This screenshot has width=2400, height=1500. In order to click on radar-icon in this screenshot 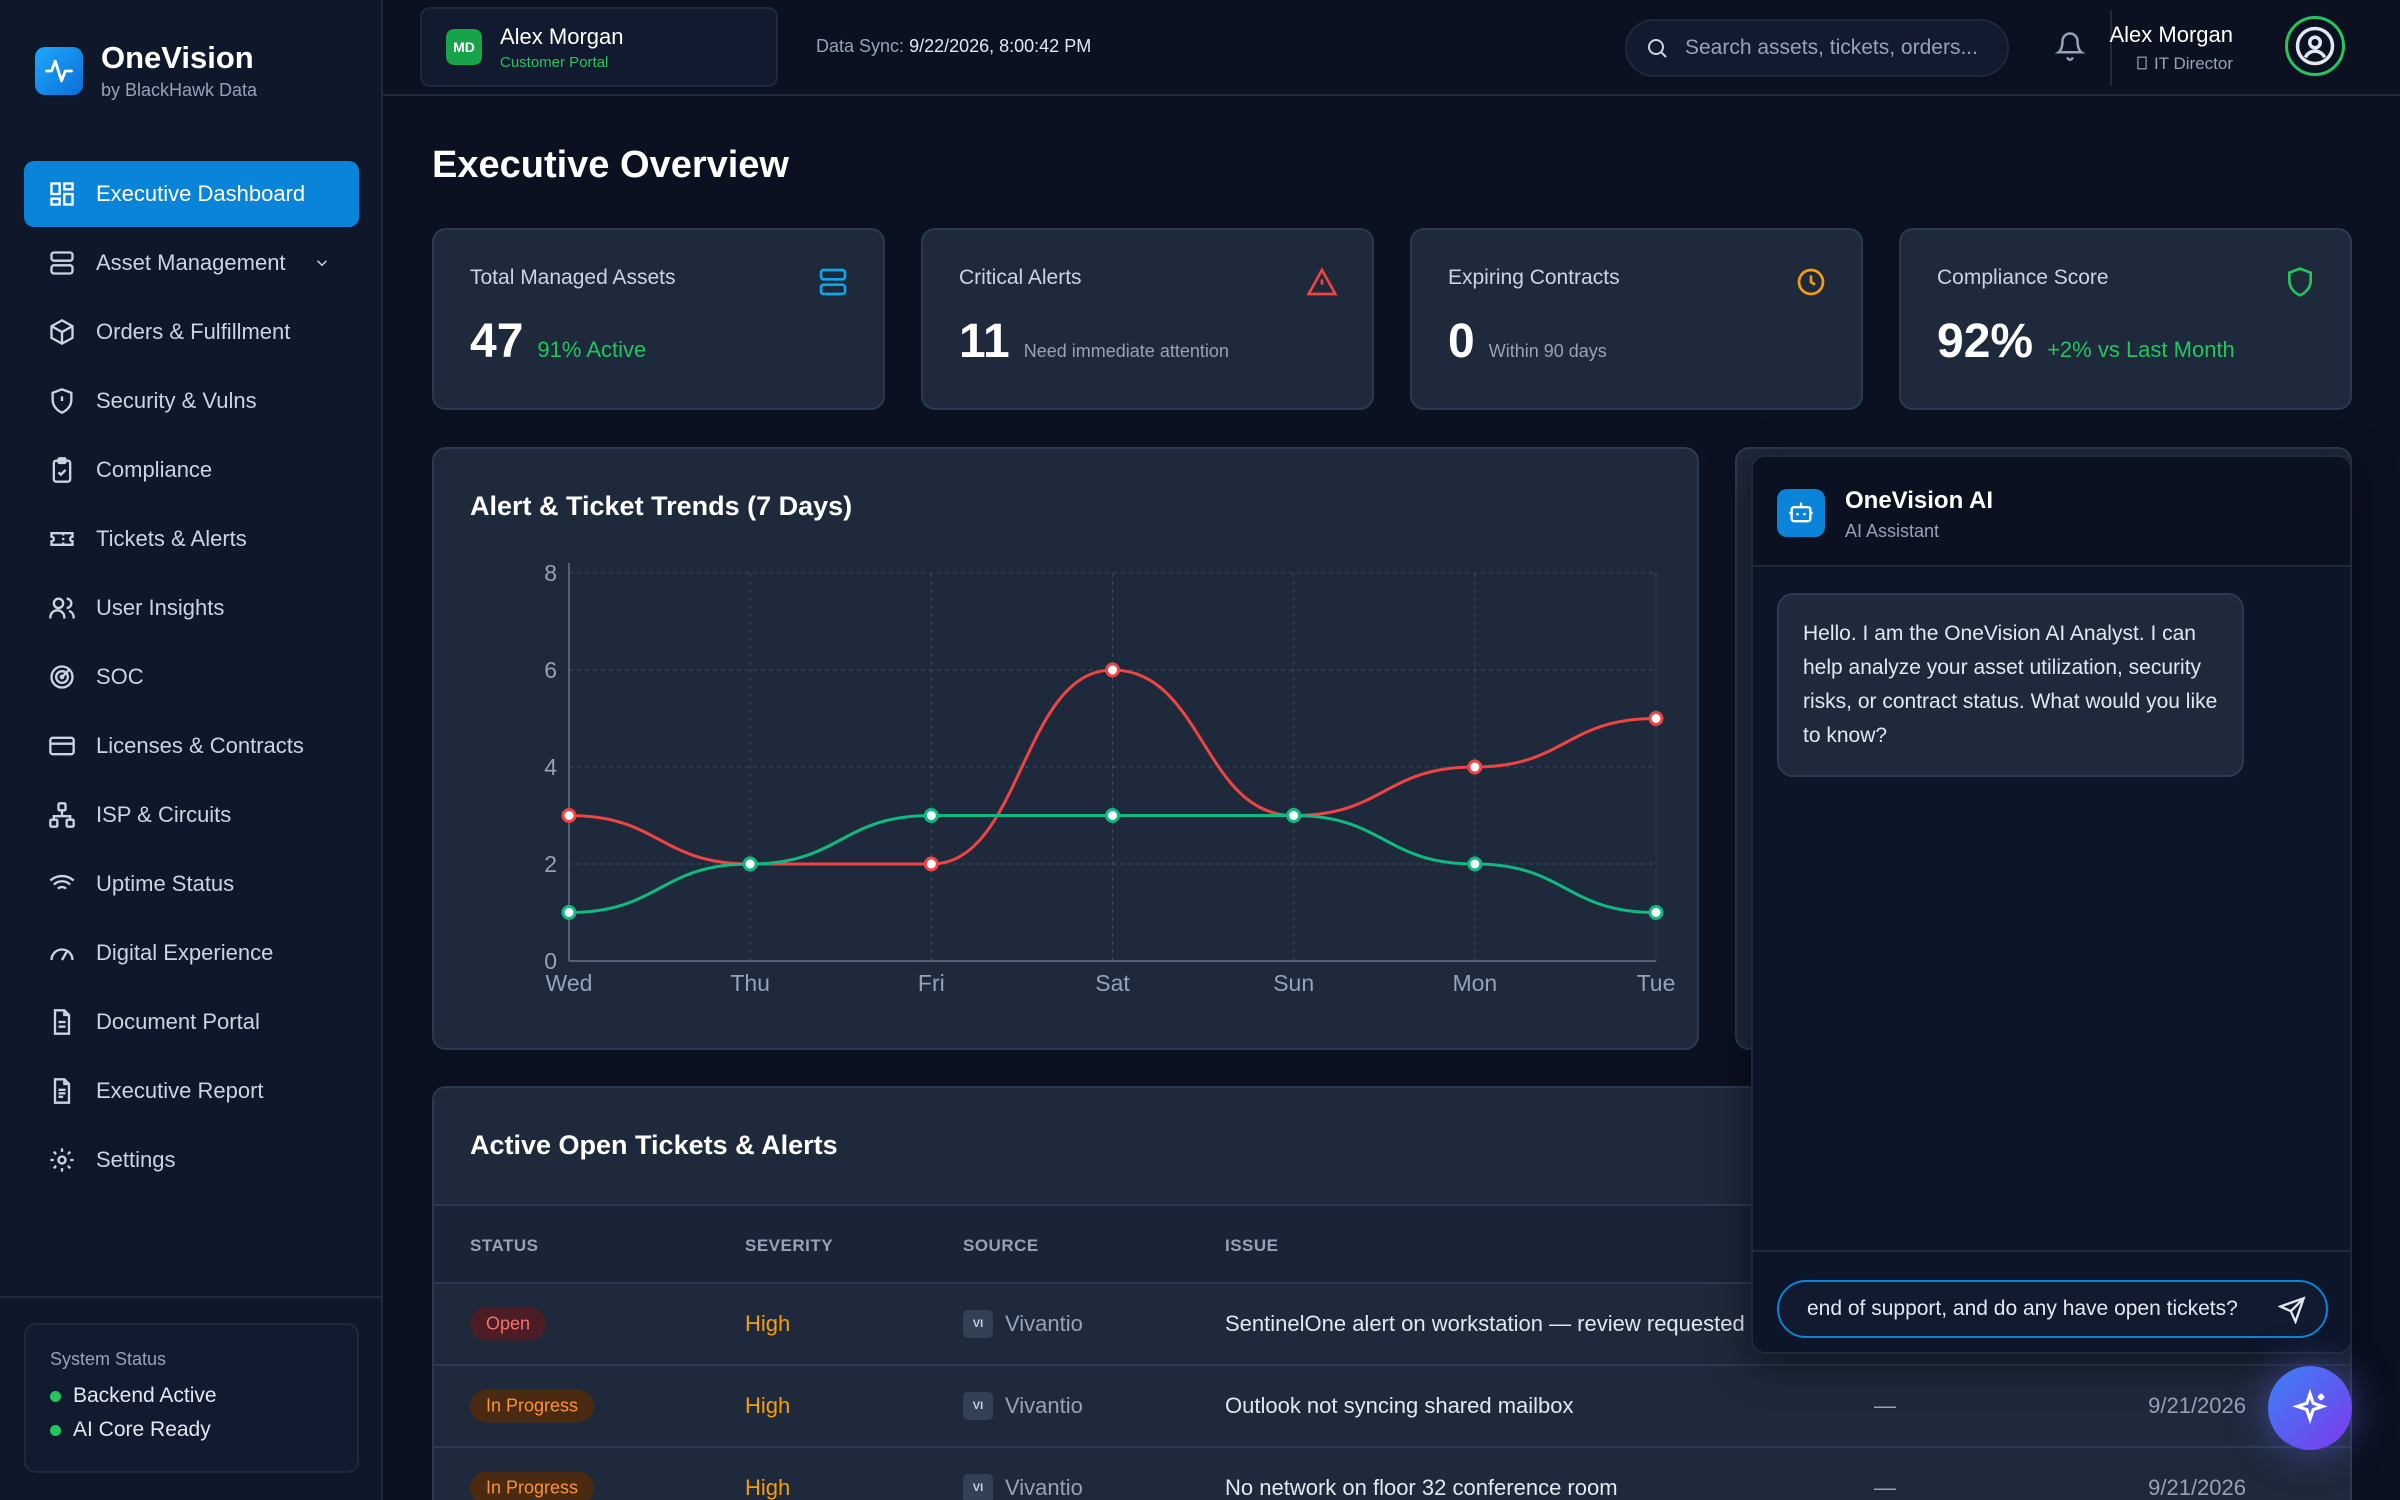, I will do `click(62, 677)`.